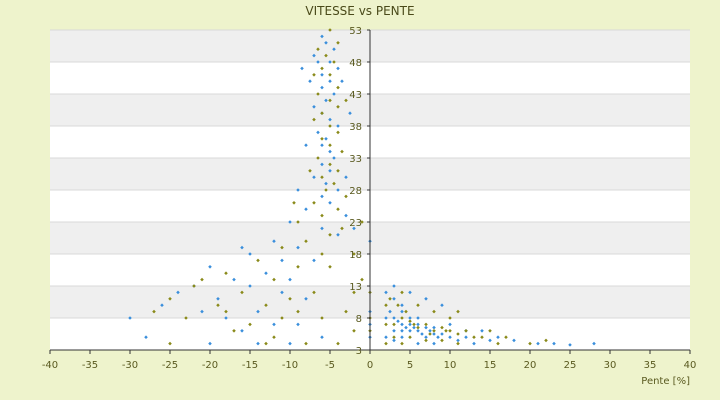 The width and height of the screenshot is (720, 400). I want to click on y-tick-label: 53, so click(355, 31).